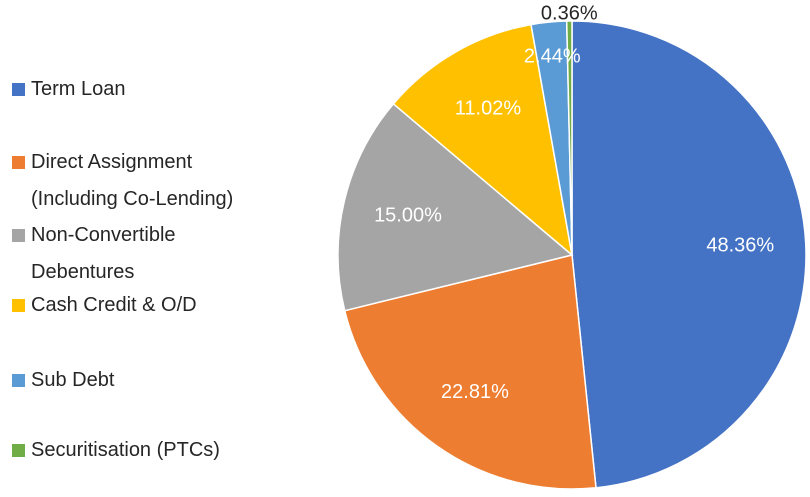 The height and width of the screenshot is (497, 810). What do you see at coordinates (408, 216) in the screenshot?
I see `data-label: 15.00%` at bounding box center [408, 216].